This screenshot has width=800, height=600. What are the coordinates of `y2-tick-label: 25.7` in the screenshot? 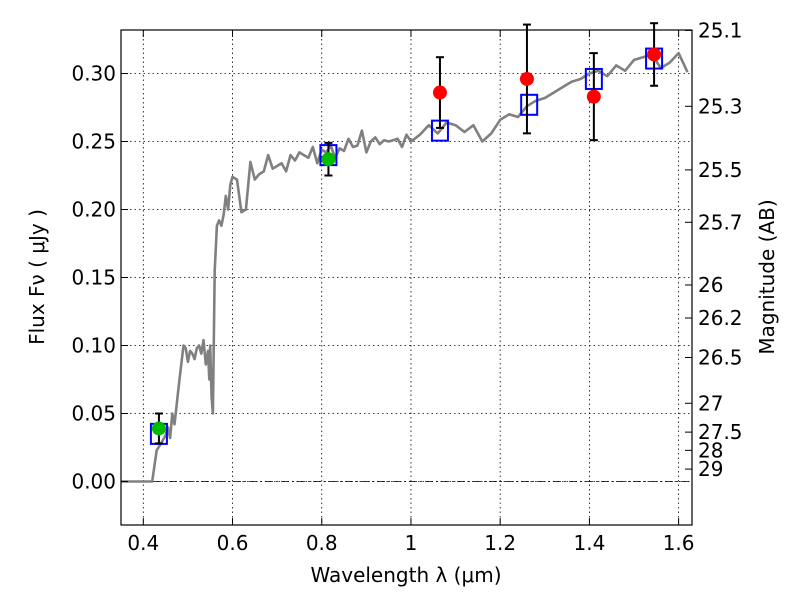 It's located at (720, 222).